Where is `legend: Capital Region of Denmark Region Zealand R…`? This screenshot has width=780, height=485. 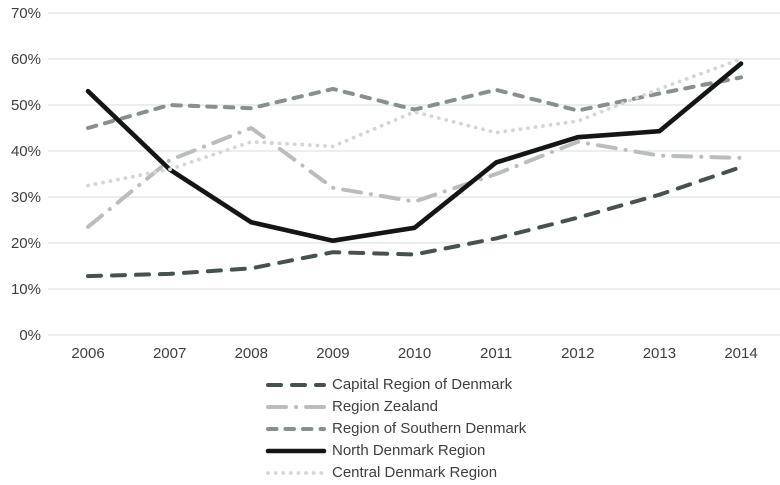
legend: Capital Region of Denmark Region Zealand R… is located at coordinates (395, 429).